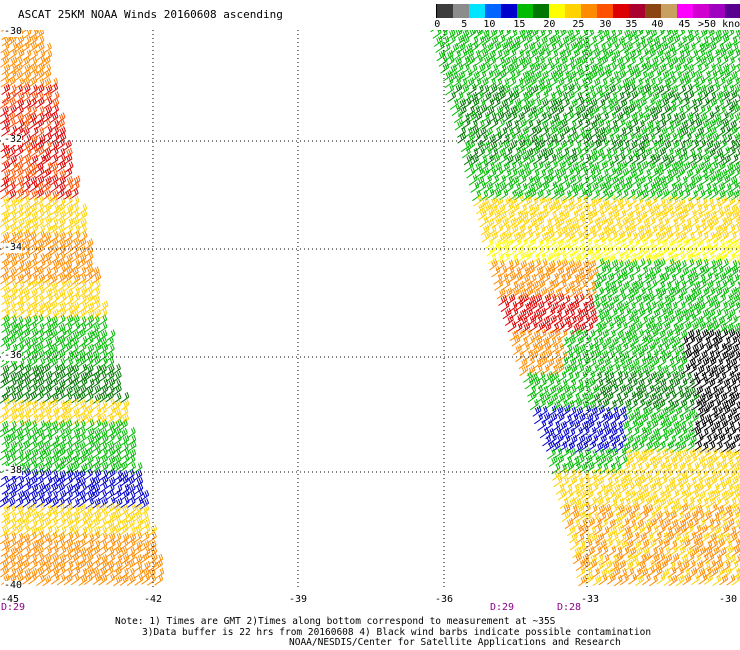 The width and height of the screenshot is (740, 650). What do you see at coordinates (464, 24) in the screenshot?
I see `legend-label: 5` at bounding box center [464, 24].